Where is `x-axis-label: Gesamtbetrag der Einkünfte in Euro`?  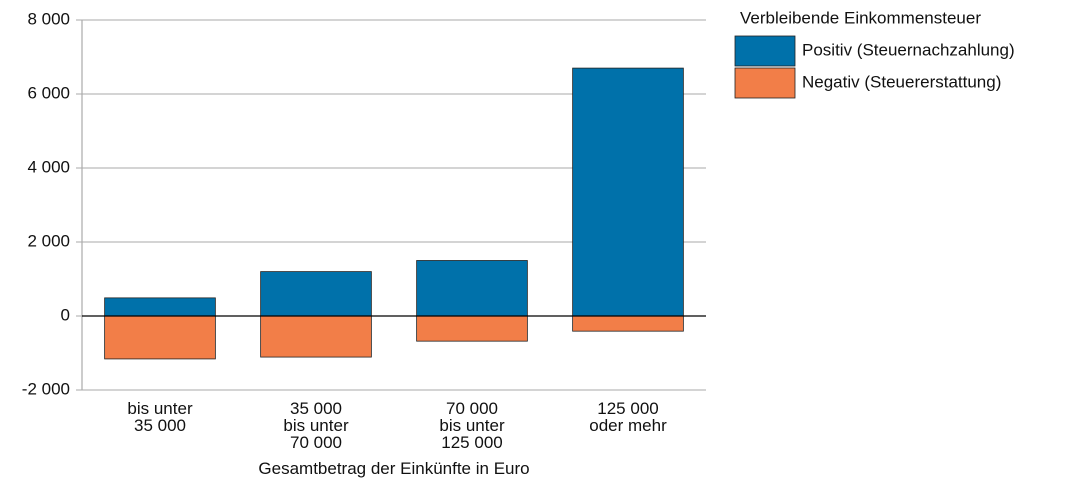 x-axis-label: Gesamtbetrag der Einkünfte in Euro is located at coordinates (394, 468).